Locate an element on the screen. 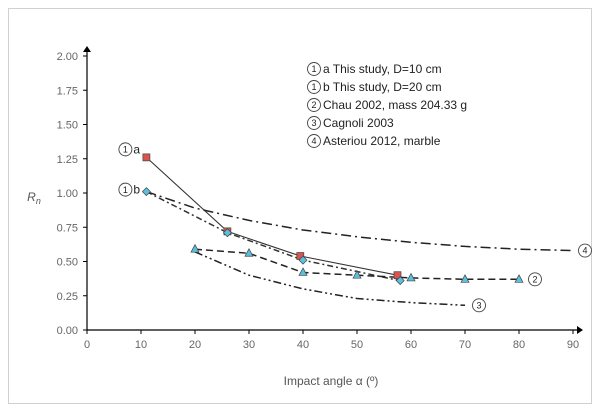 This screenshot has height=414, width=603. legend-marker-5-number: 4 is located at coordinates (313, 141).